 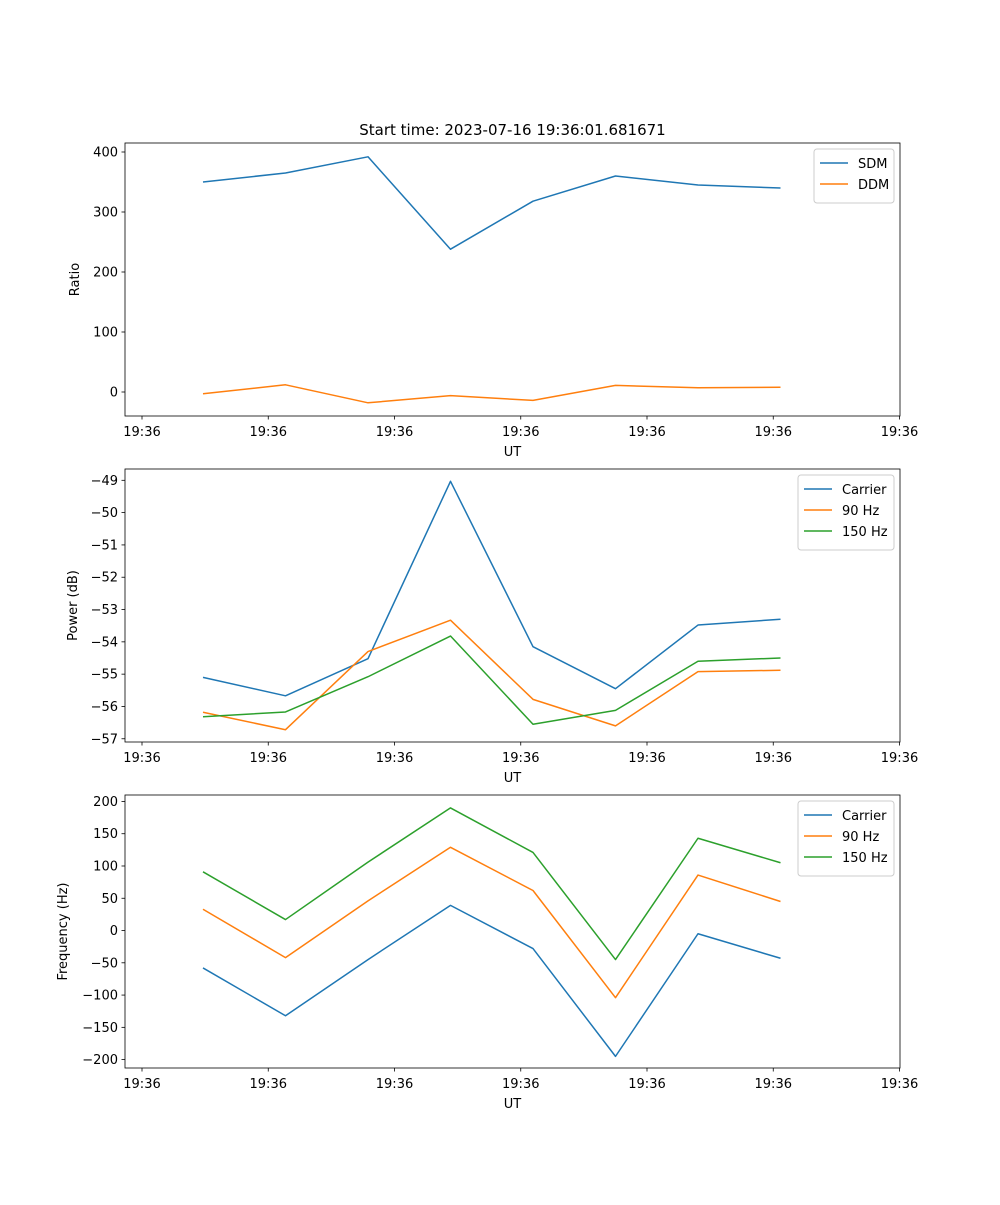 What do you see at coordinates (100, 1060) in the screenshot?
I see `y-tick-label: −200` at bounding box center [100, 1060].